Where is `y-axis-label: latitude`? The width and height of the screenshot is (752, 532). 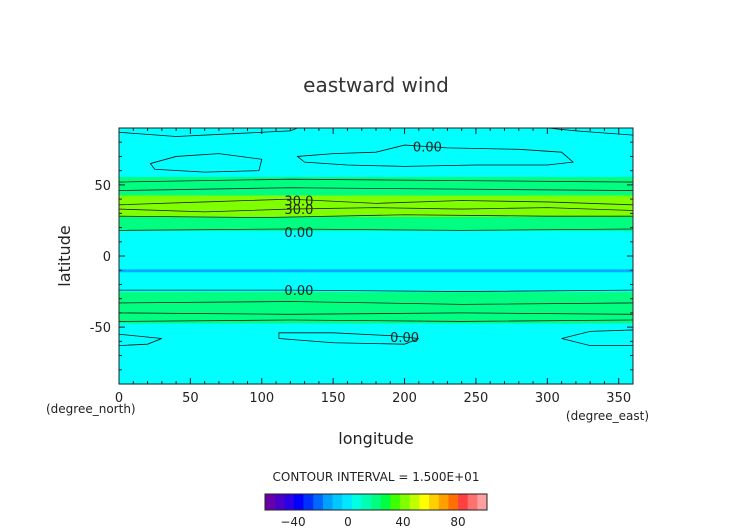
y-axis-label: latitude is located at coordinates (64, 255).